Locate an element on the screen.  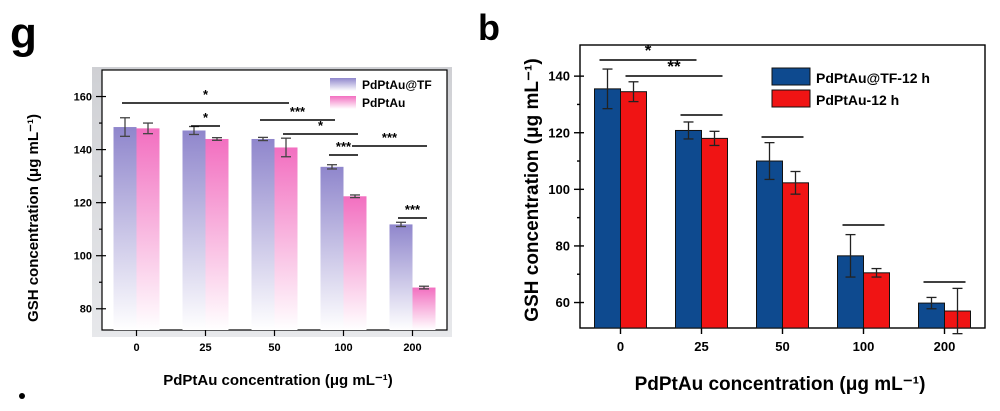
panel-g-significance: ** ************* is located at coordinates (274, 153).